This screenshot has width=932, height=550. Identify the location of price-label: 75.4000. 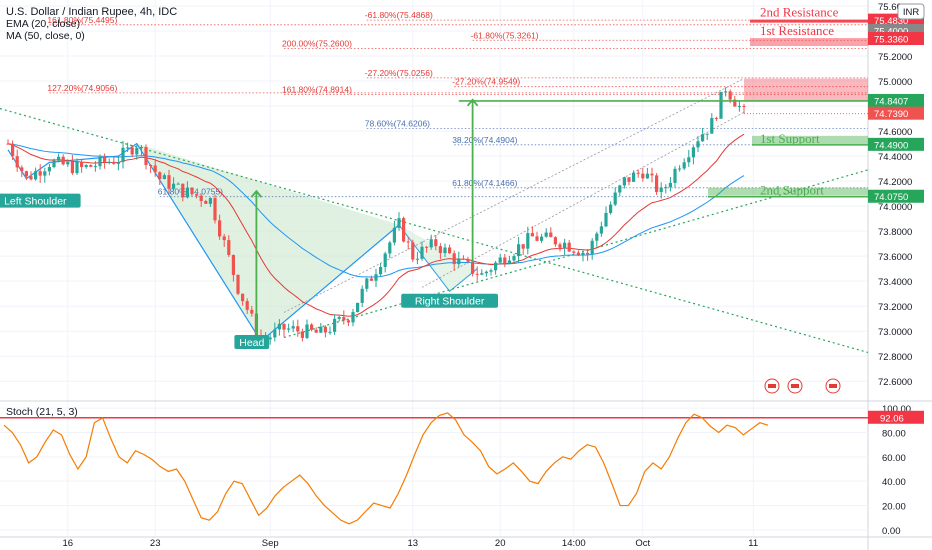
(891, 32).